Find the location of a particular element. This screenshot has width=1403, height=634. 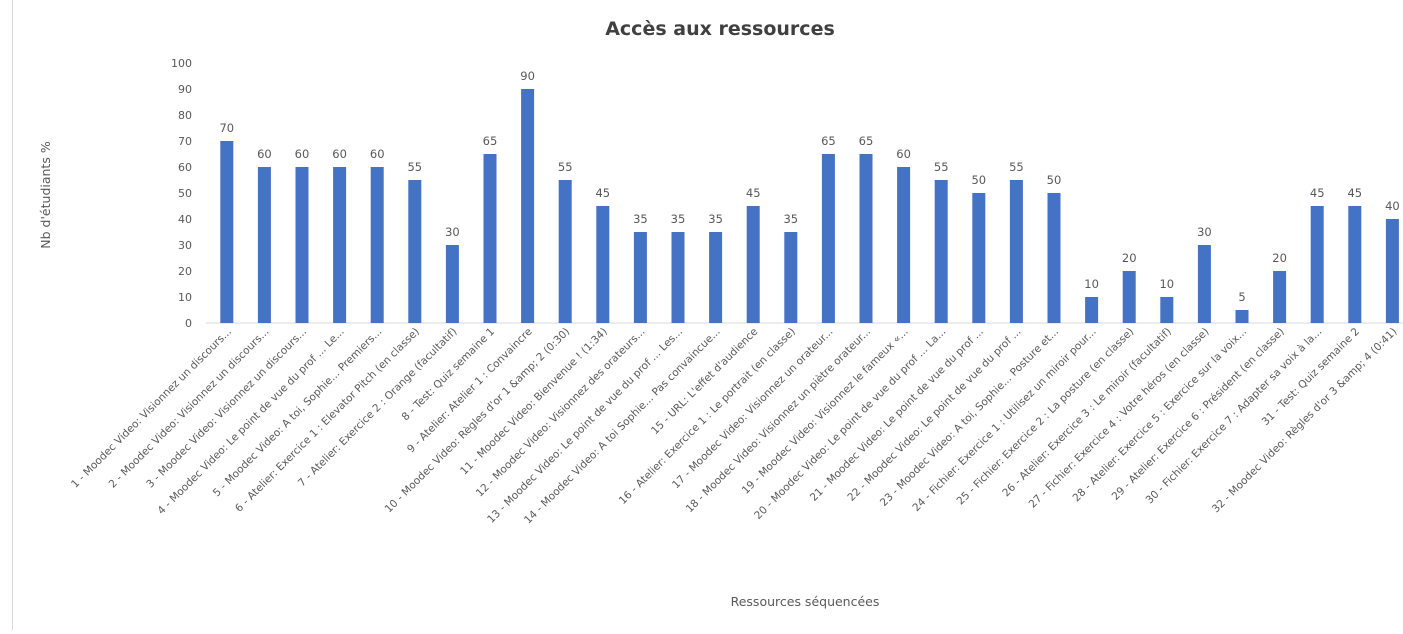

y-tick-label: 80 is located at coordinates (185, 115).